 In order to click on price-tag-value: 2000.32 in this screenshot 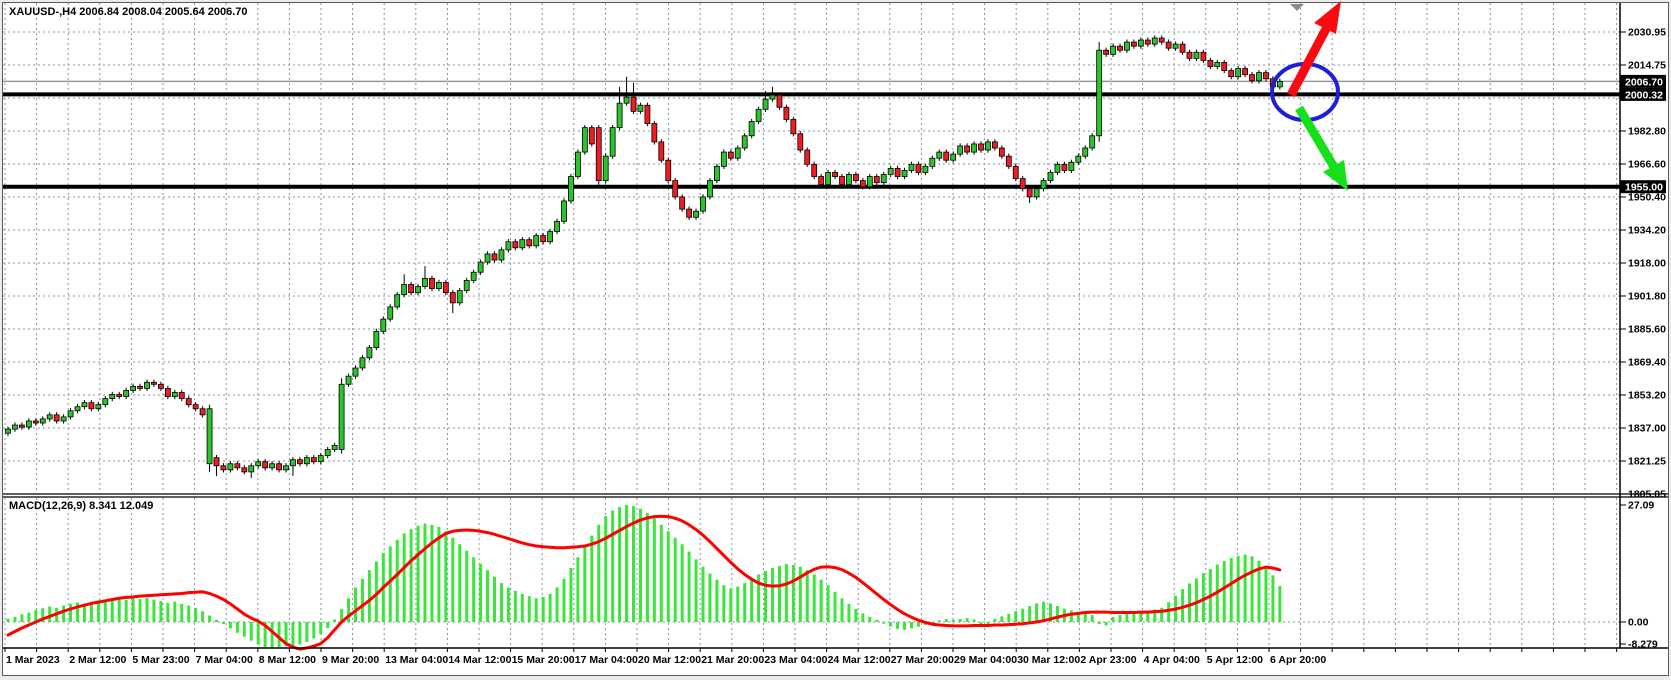, I will do `click(1644, 95)`.